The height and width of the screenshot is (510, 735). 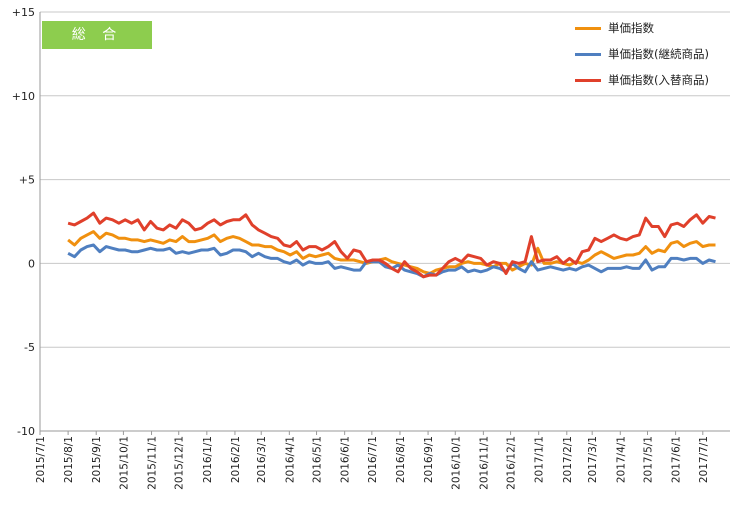 I want to click on y-tick-label: -10, so click(x=26, y=431).